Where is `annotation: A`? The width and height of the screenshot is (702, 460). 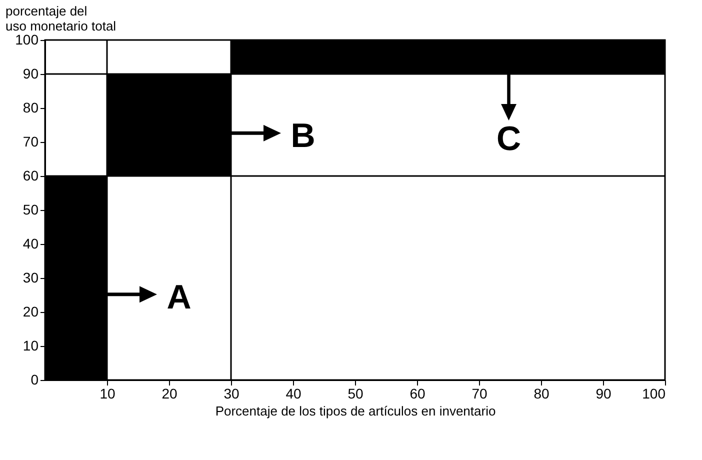 annotation: A is located at coordinates (179, 297).